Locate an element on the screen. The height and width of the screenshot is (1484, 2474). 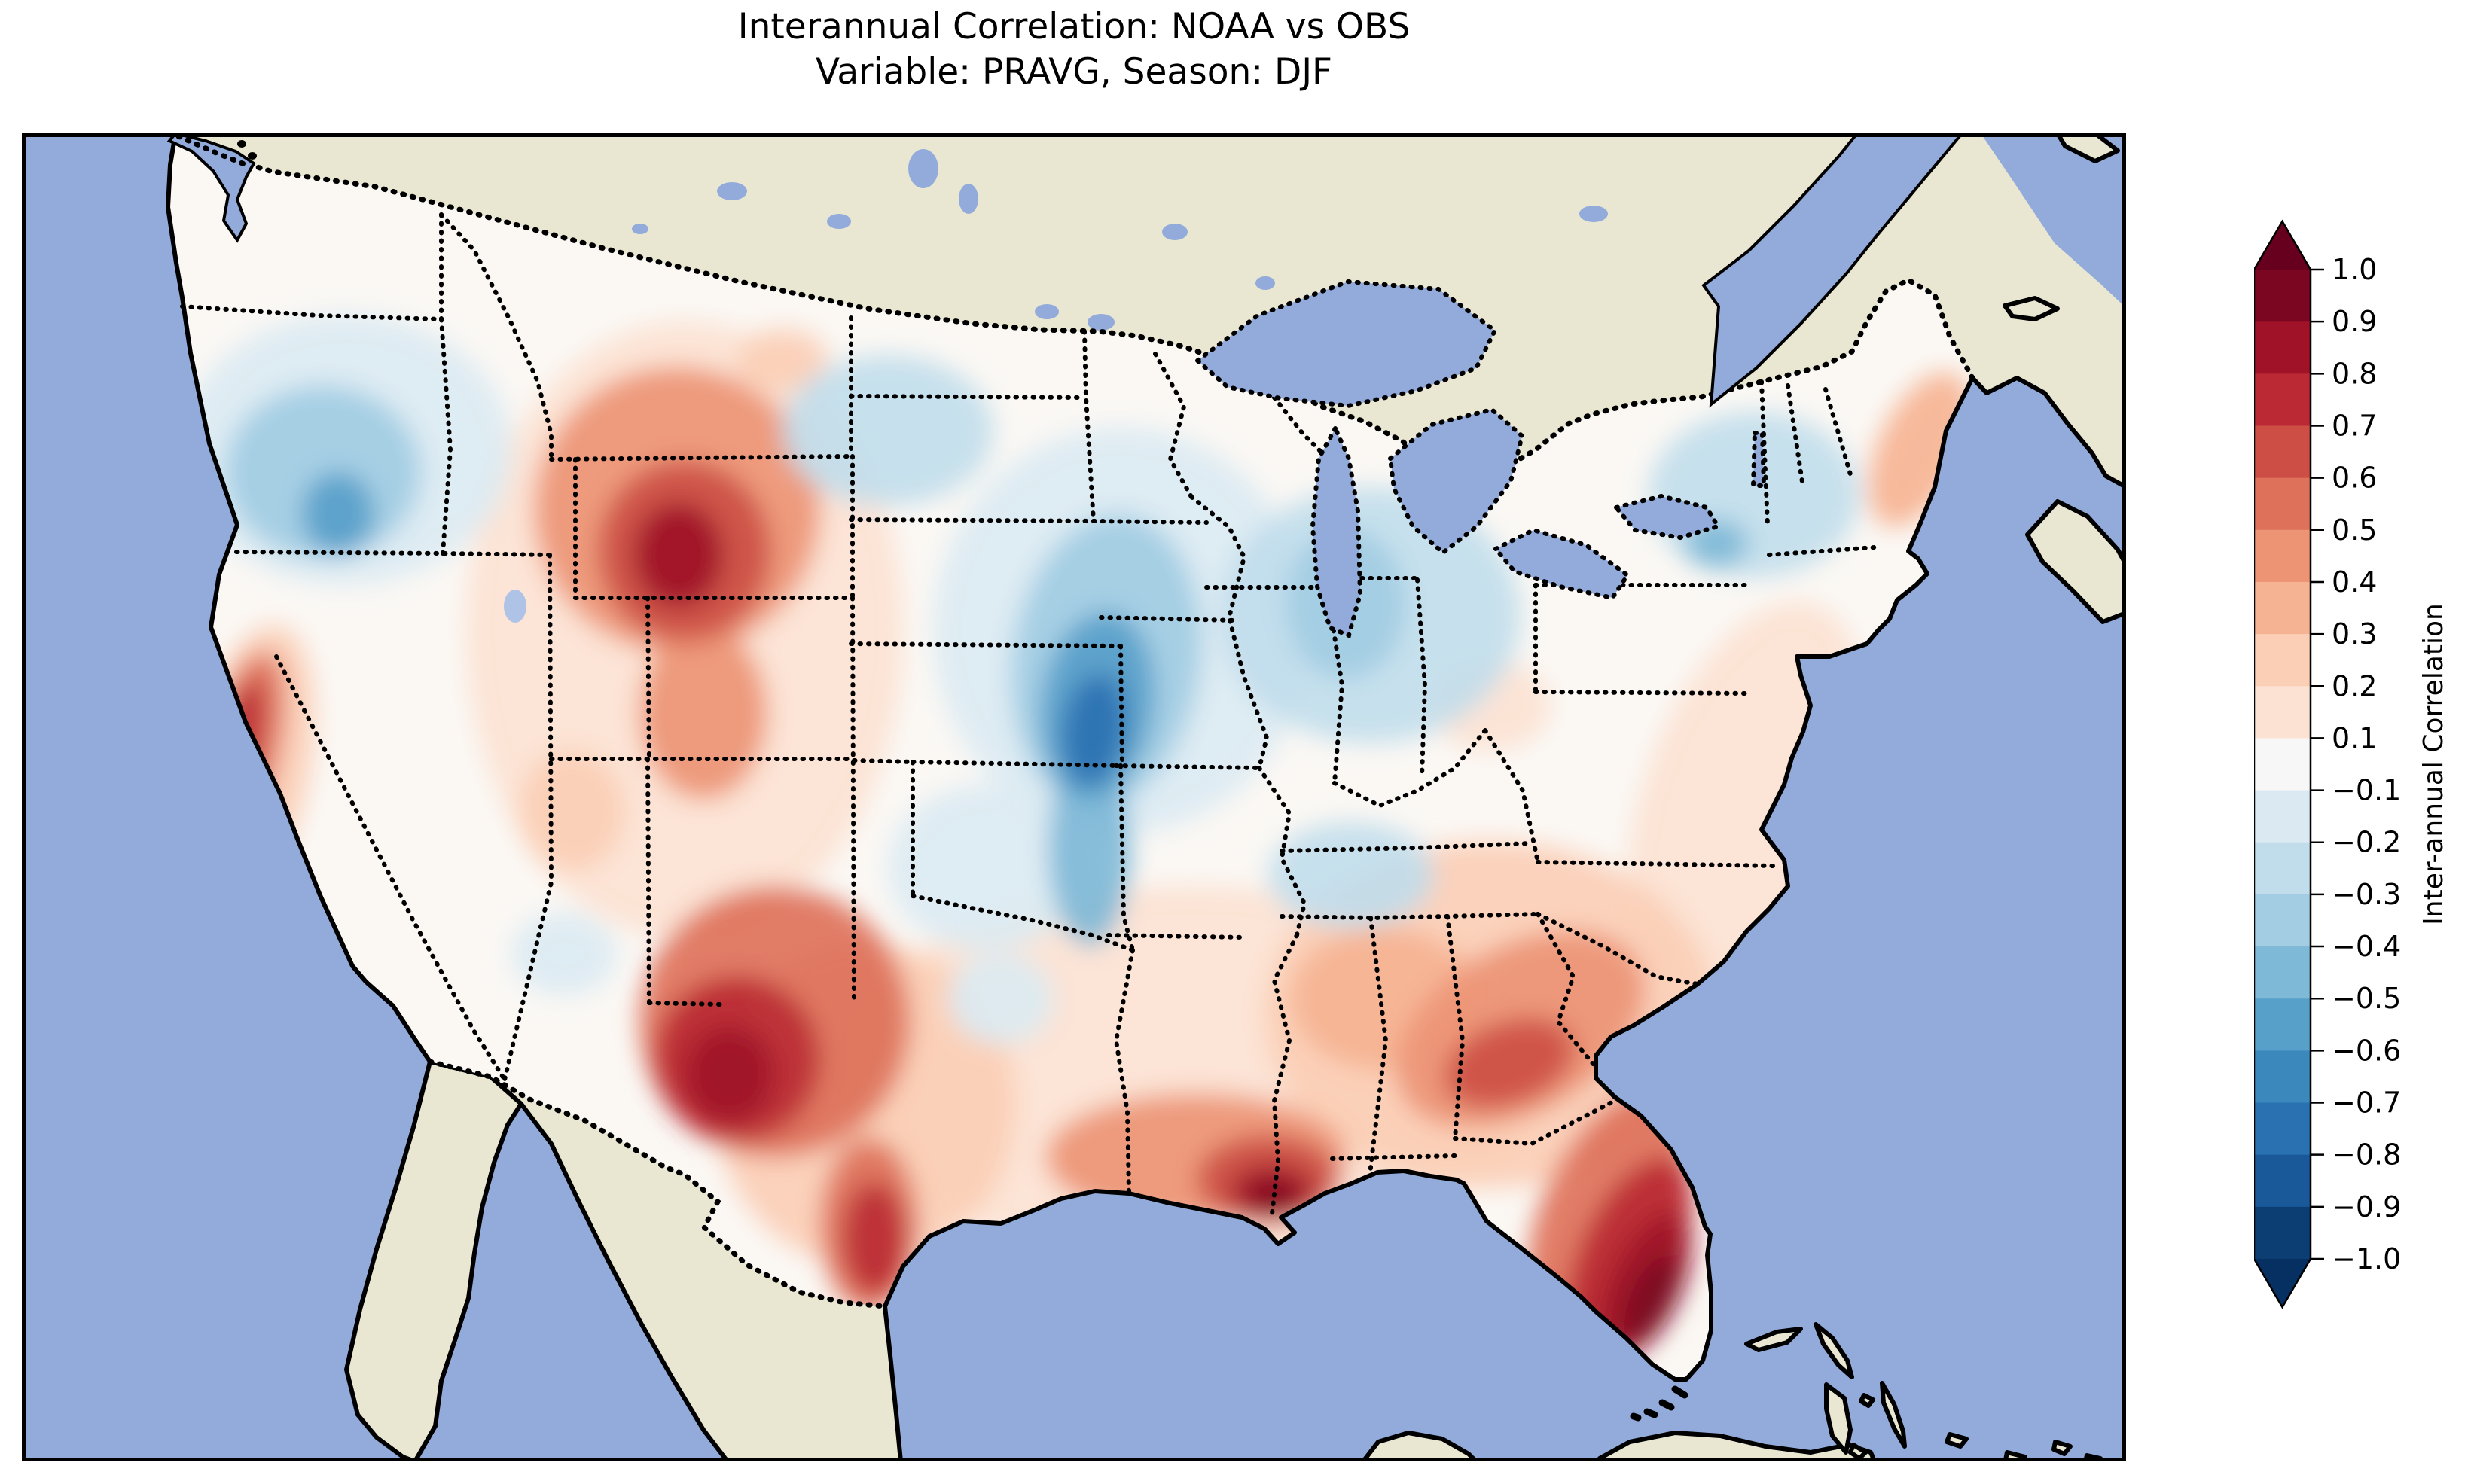
colorbar-tick-label: 0.6 is located at coordinates (2354, 478).